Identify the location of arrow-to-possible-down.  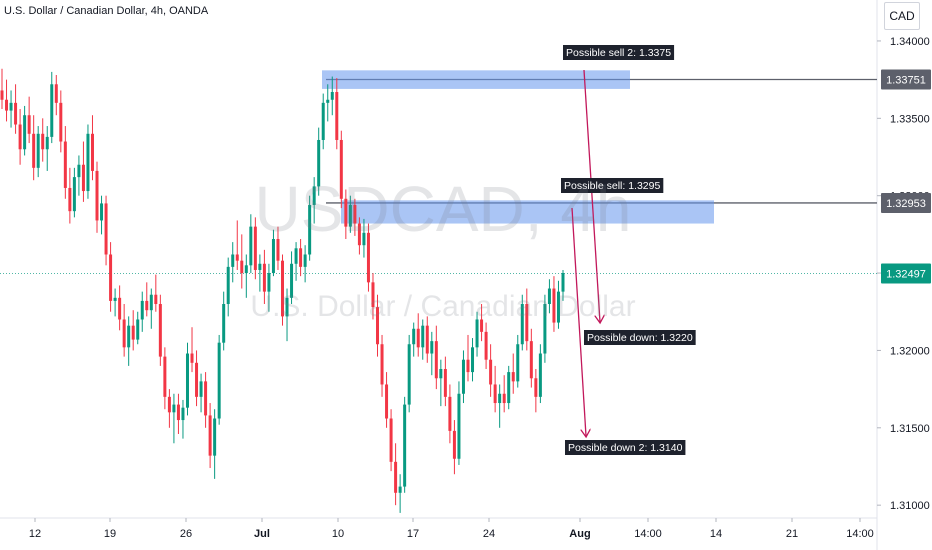
(591, 195).